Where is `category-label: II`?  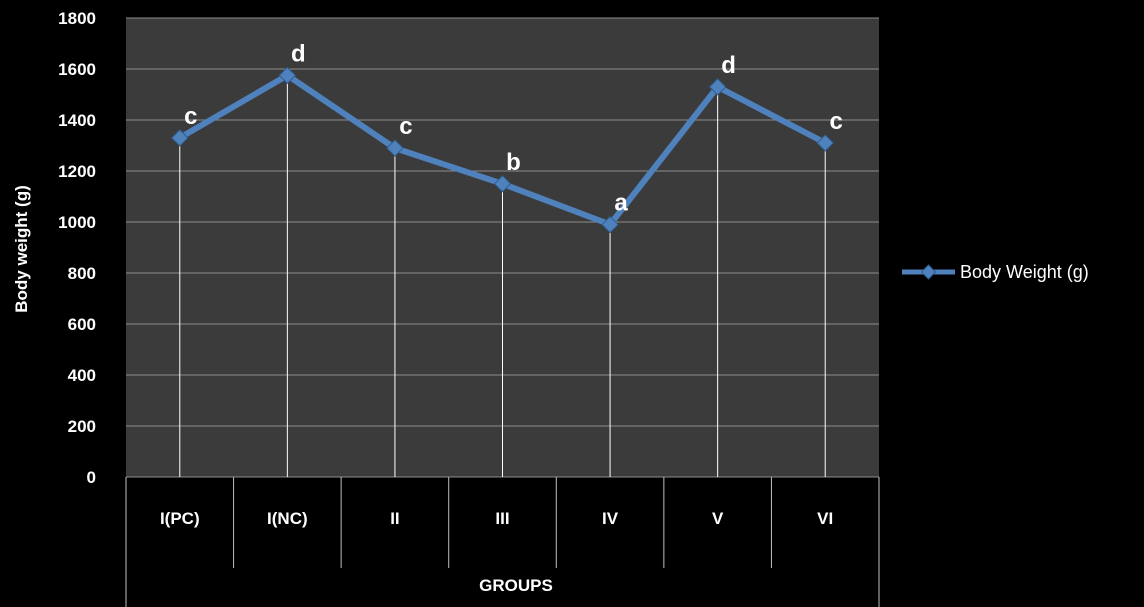 category-label: II is located at coordinates (394, 518).